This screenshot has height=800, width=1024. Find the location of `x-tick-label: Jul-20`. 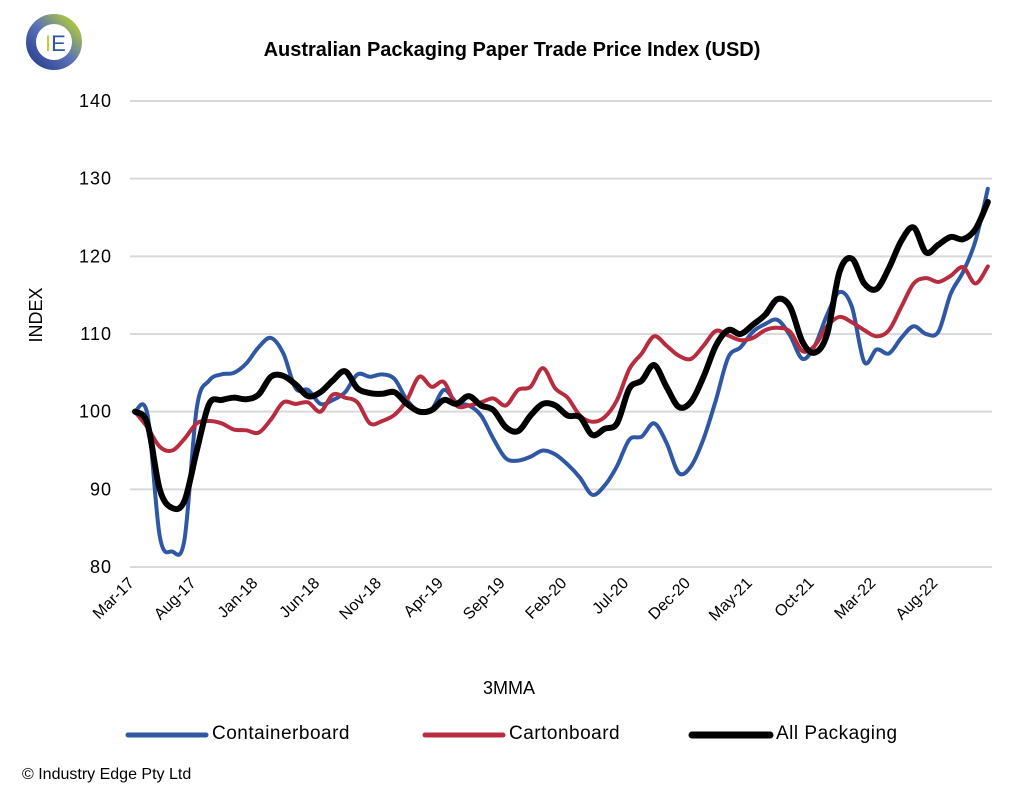

x-tick-label: Jul-20 is located at coordinates (610, 596).